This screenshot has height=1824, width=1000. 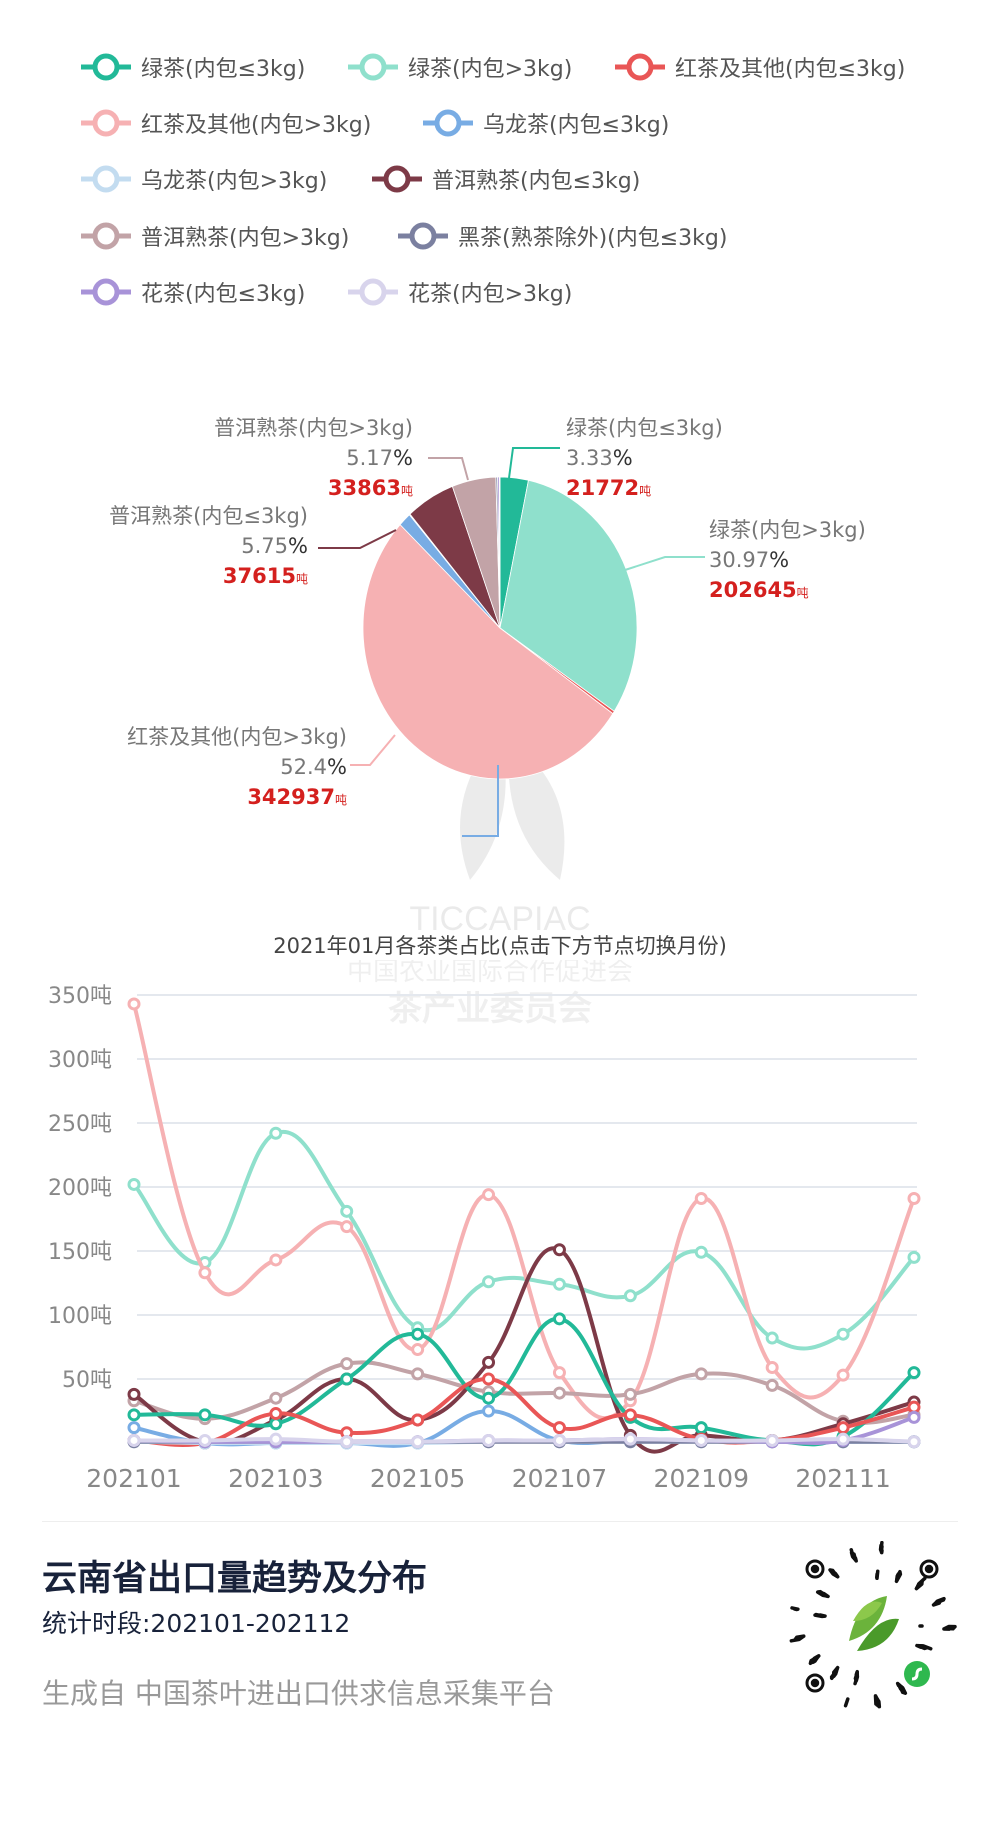 What do you see at coordinates (546, 123) in the screenshot?
I see `legend-item: 乌龙茶(内包≤3kg)` at bounding box center [546, 123].